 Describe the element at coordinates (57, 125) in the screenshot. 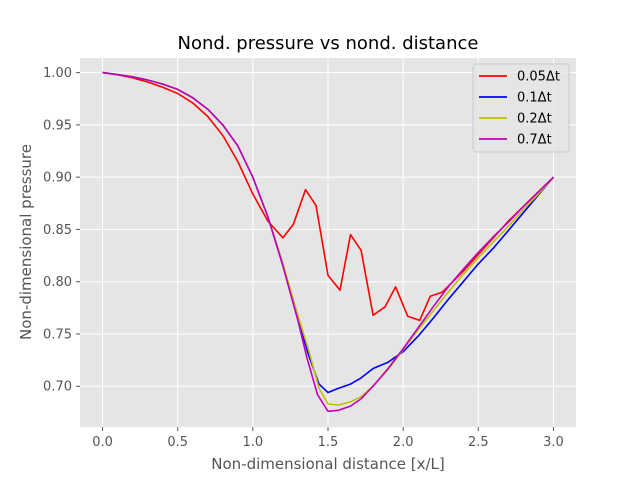

I see `y-tick-label: 0.95` at that location.